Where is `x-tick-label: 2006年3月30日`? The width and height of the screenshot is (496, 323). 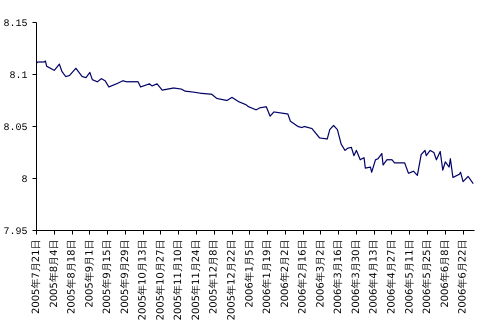 x-tick-label: 2006年3月30日 is located at coordinates (356, 276).